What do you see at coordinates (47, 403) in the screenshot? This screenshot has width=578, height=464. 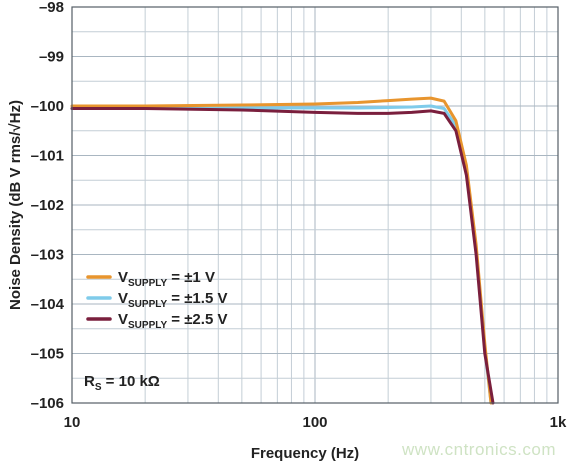 I see `y-tick-label: –106` at bounding box center [47, 403].